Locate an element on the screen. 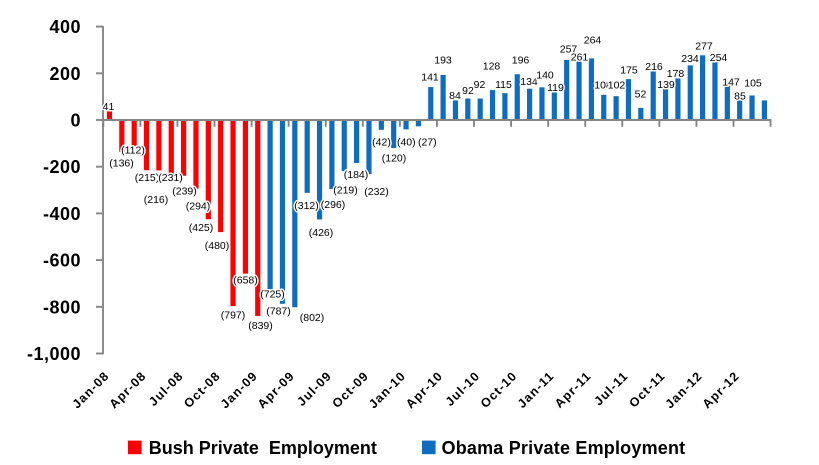 This screenshot has width=819, height=465. svg-text: (27) is located at coordinates (427, 143).